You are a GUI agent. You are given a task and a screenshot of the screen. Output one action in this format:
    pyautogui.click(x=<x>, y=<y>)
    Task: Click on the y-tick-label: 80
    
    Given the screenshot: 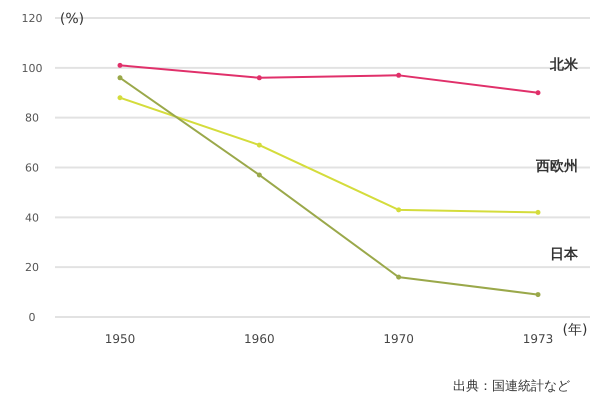 What is the action you would take?
    pyautogui.click(x=32, y=118)
    